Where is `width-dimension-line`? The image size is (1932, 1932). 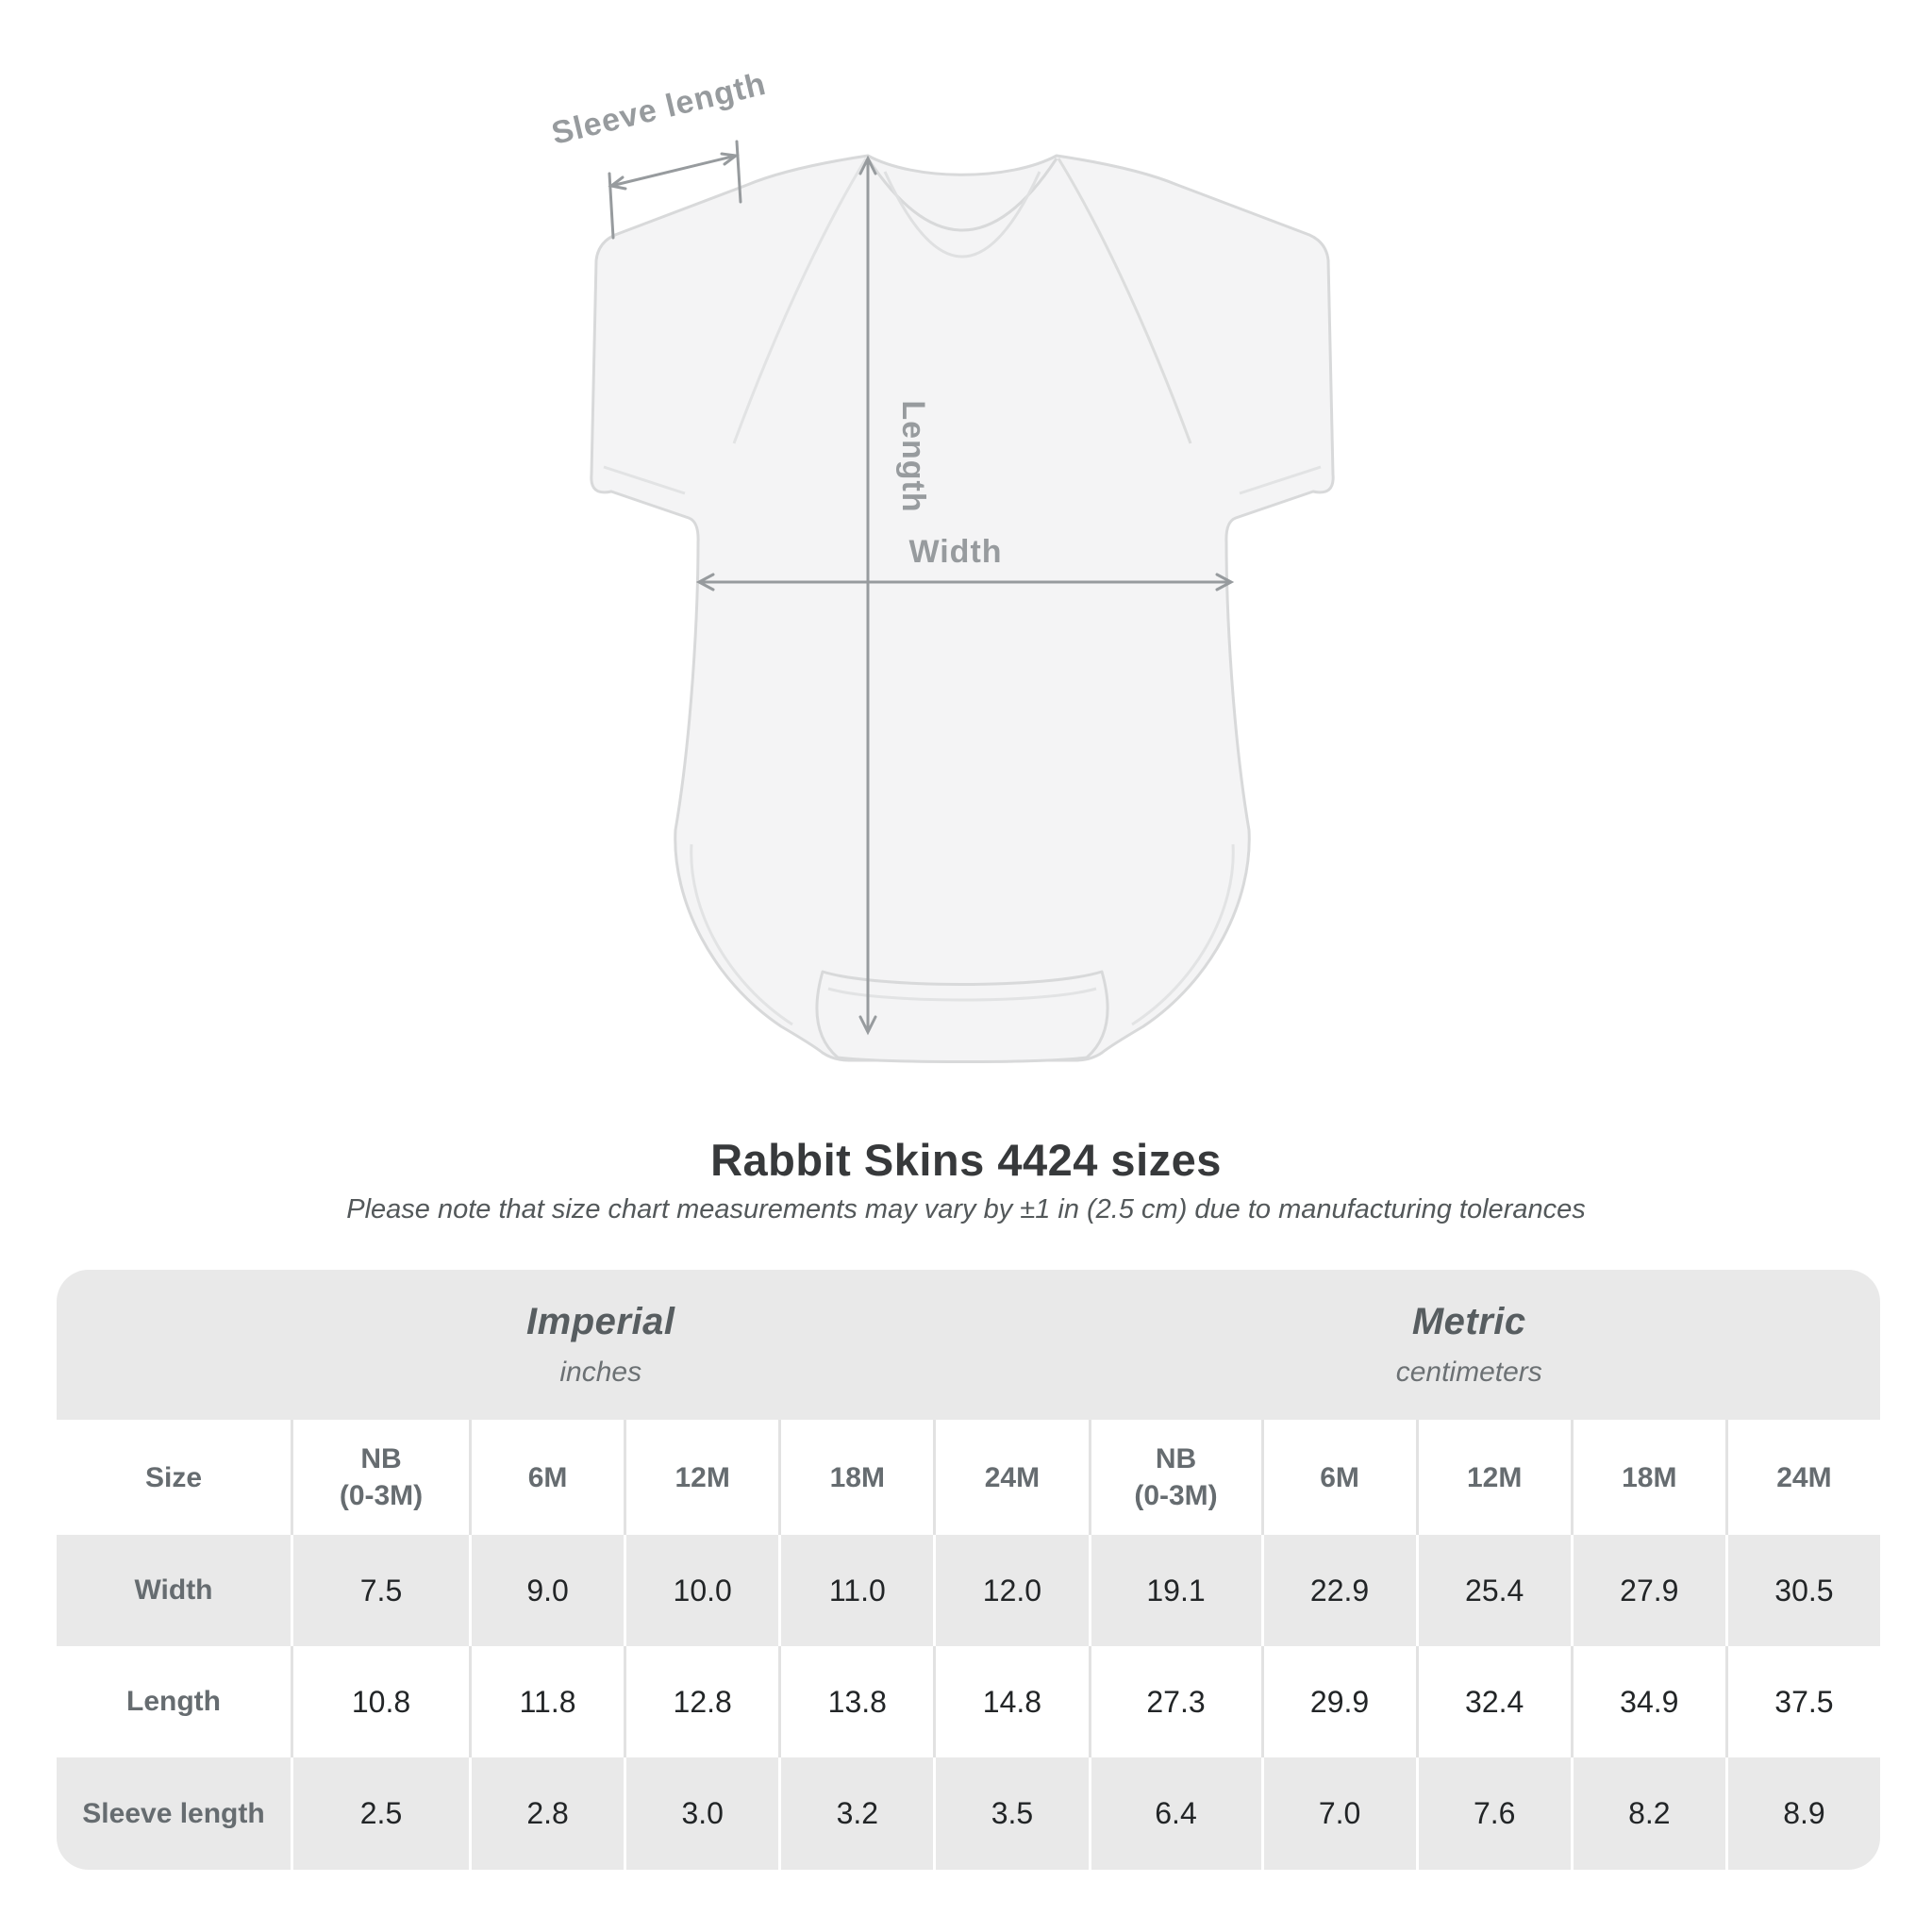
width-dimension-line is located at coordinates (965, 582).